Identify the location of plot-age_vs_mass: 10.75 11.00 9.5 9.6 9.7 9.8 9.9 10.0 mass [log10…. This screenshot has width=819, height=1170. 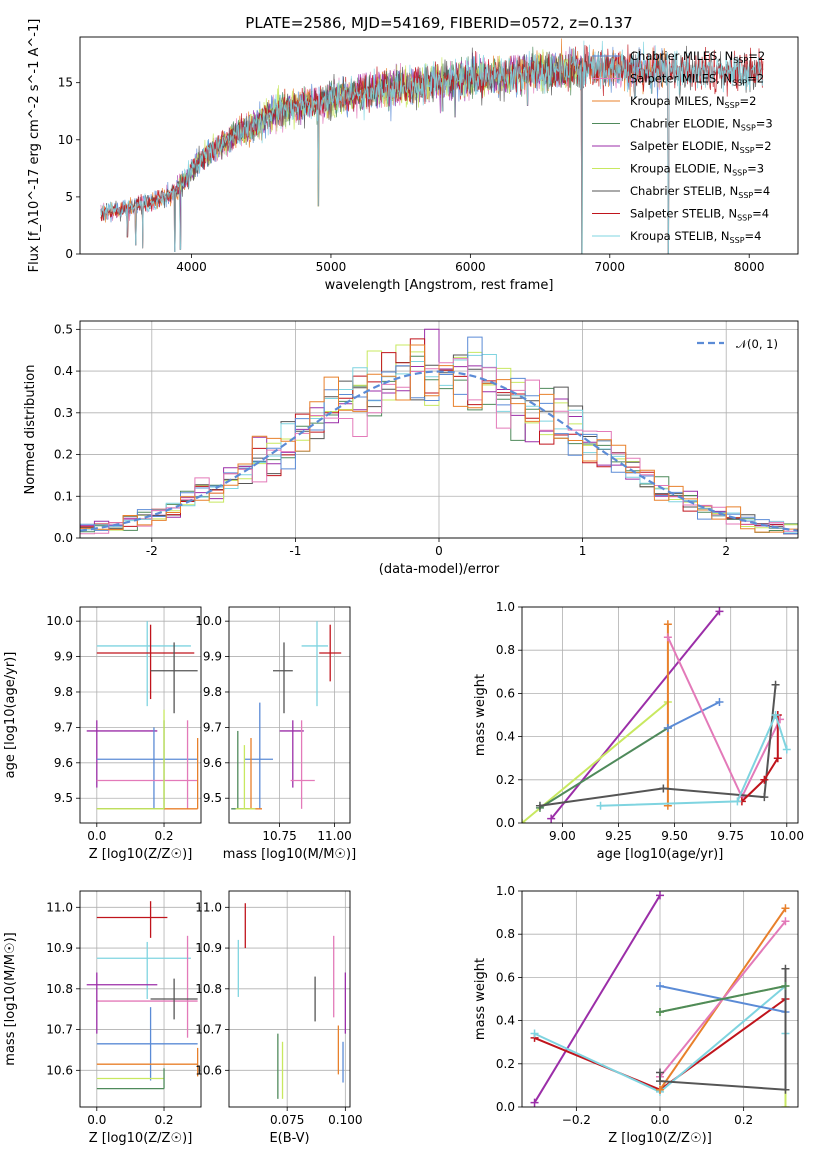
(275, 734).